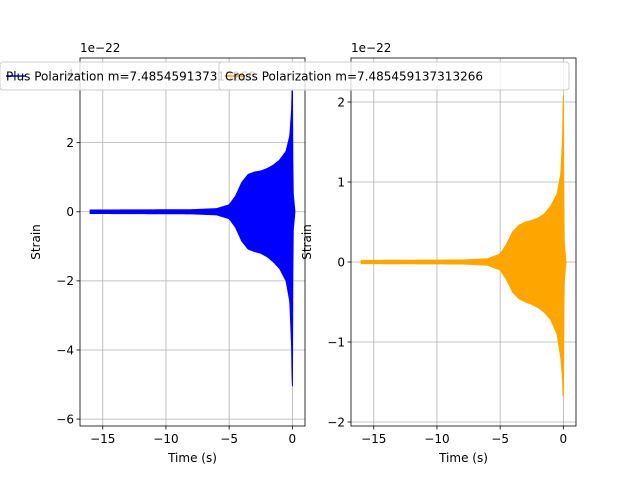 Image resolution: width=640 pixels, height=480 pixels. Describe the element at coordinates (436, 439) in the screenshot. I see `cross-xtick-label: −10` at that location.